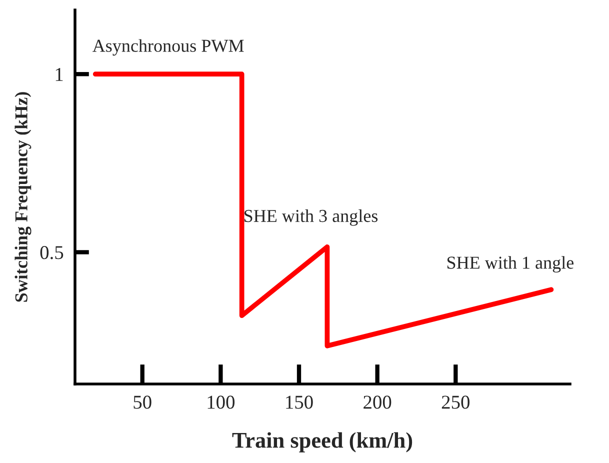  I want to click on y-tick-label: 0.5, so click(52, 253).